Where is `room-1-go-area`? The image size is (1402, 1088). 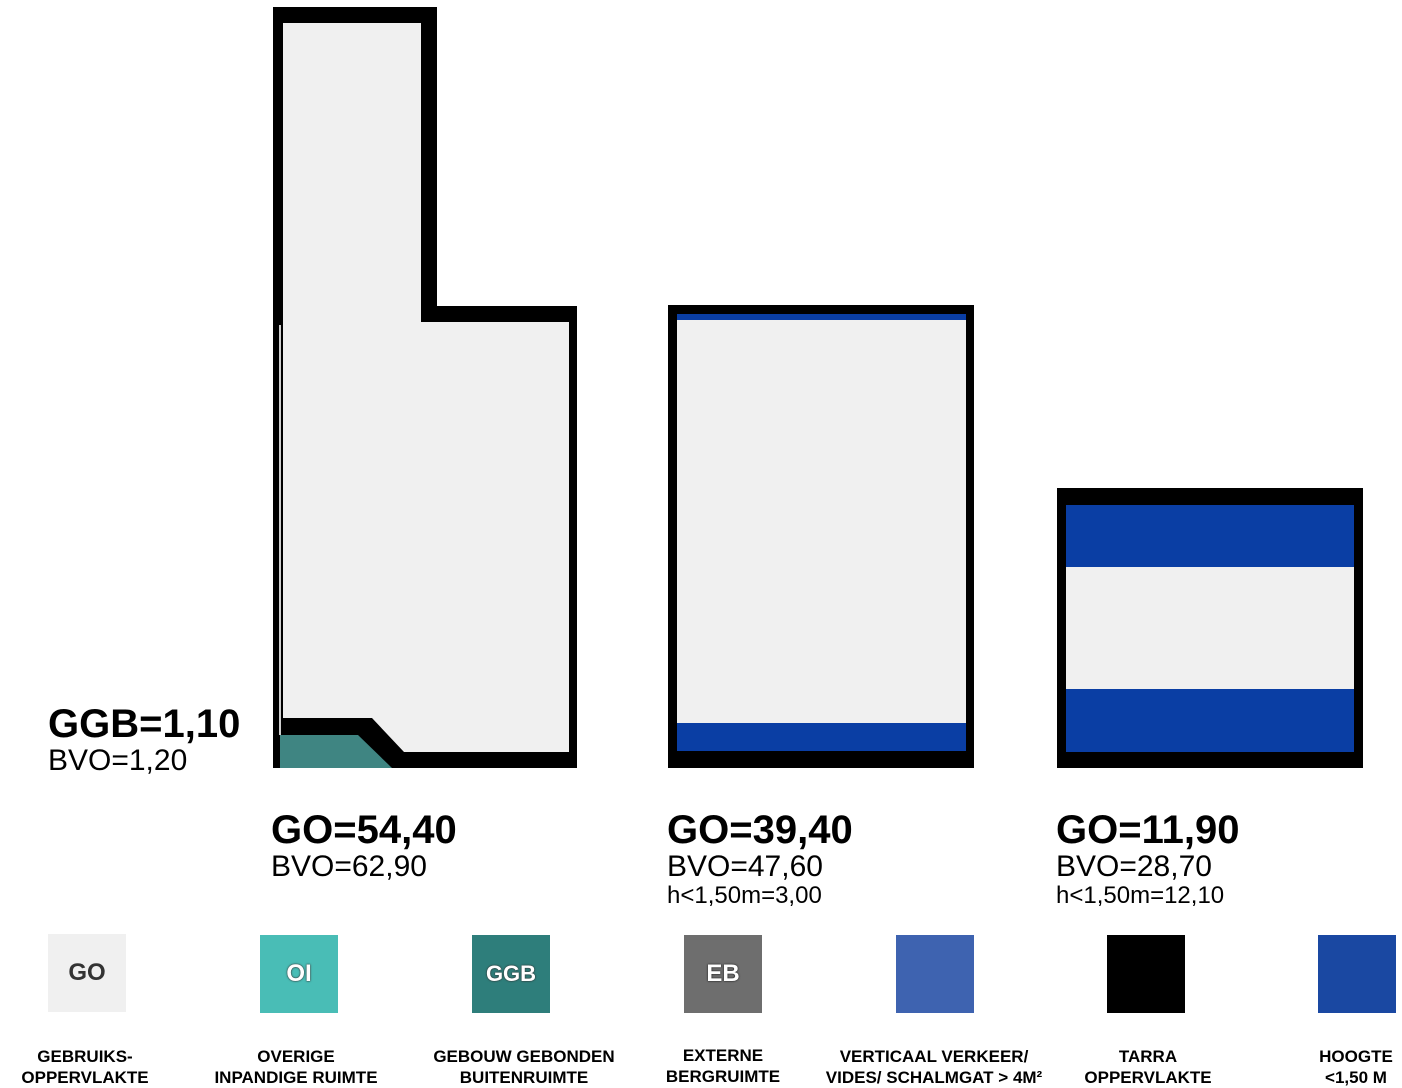 room-1-go-area is located at coordinates (426, 387).